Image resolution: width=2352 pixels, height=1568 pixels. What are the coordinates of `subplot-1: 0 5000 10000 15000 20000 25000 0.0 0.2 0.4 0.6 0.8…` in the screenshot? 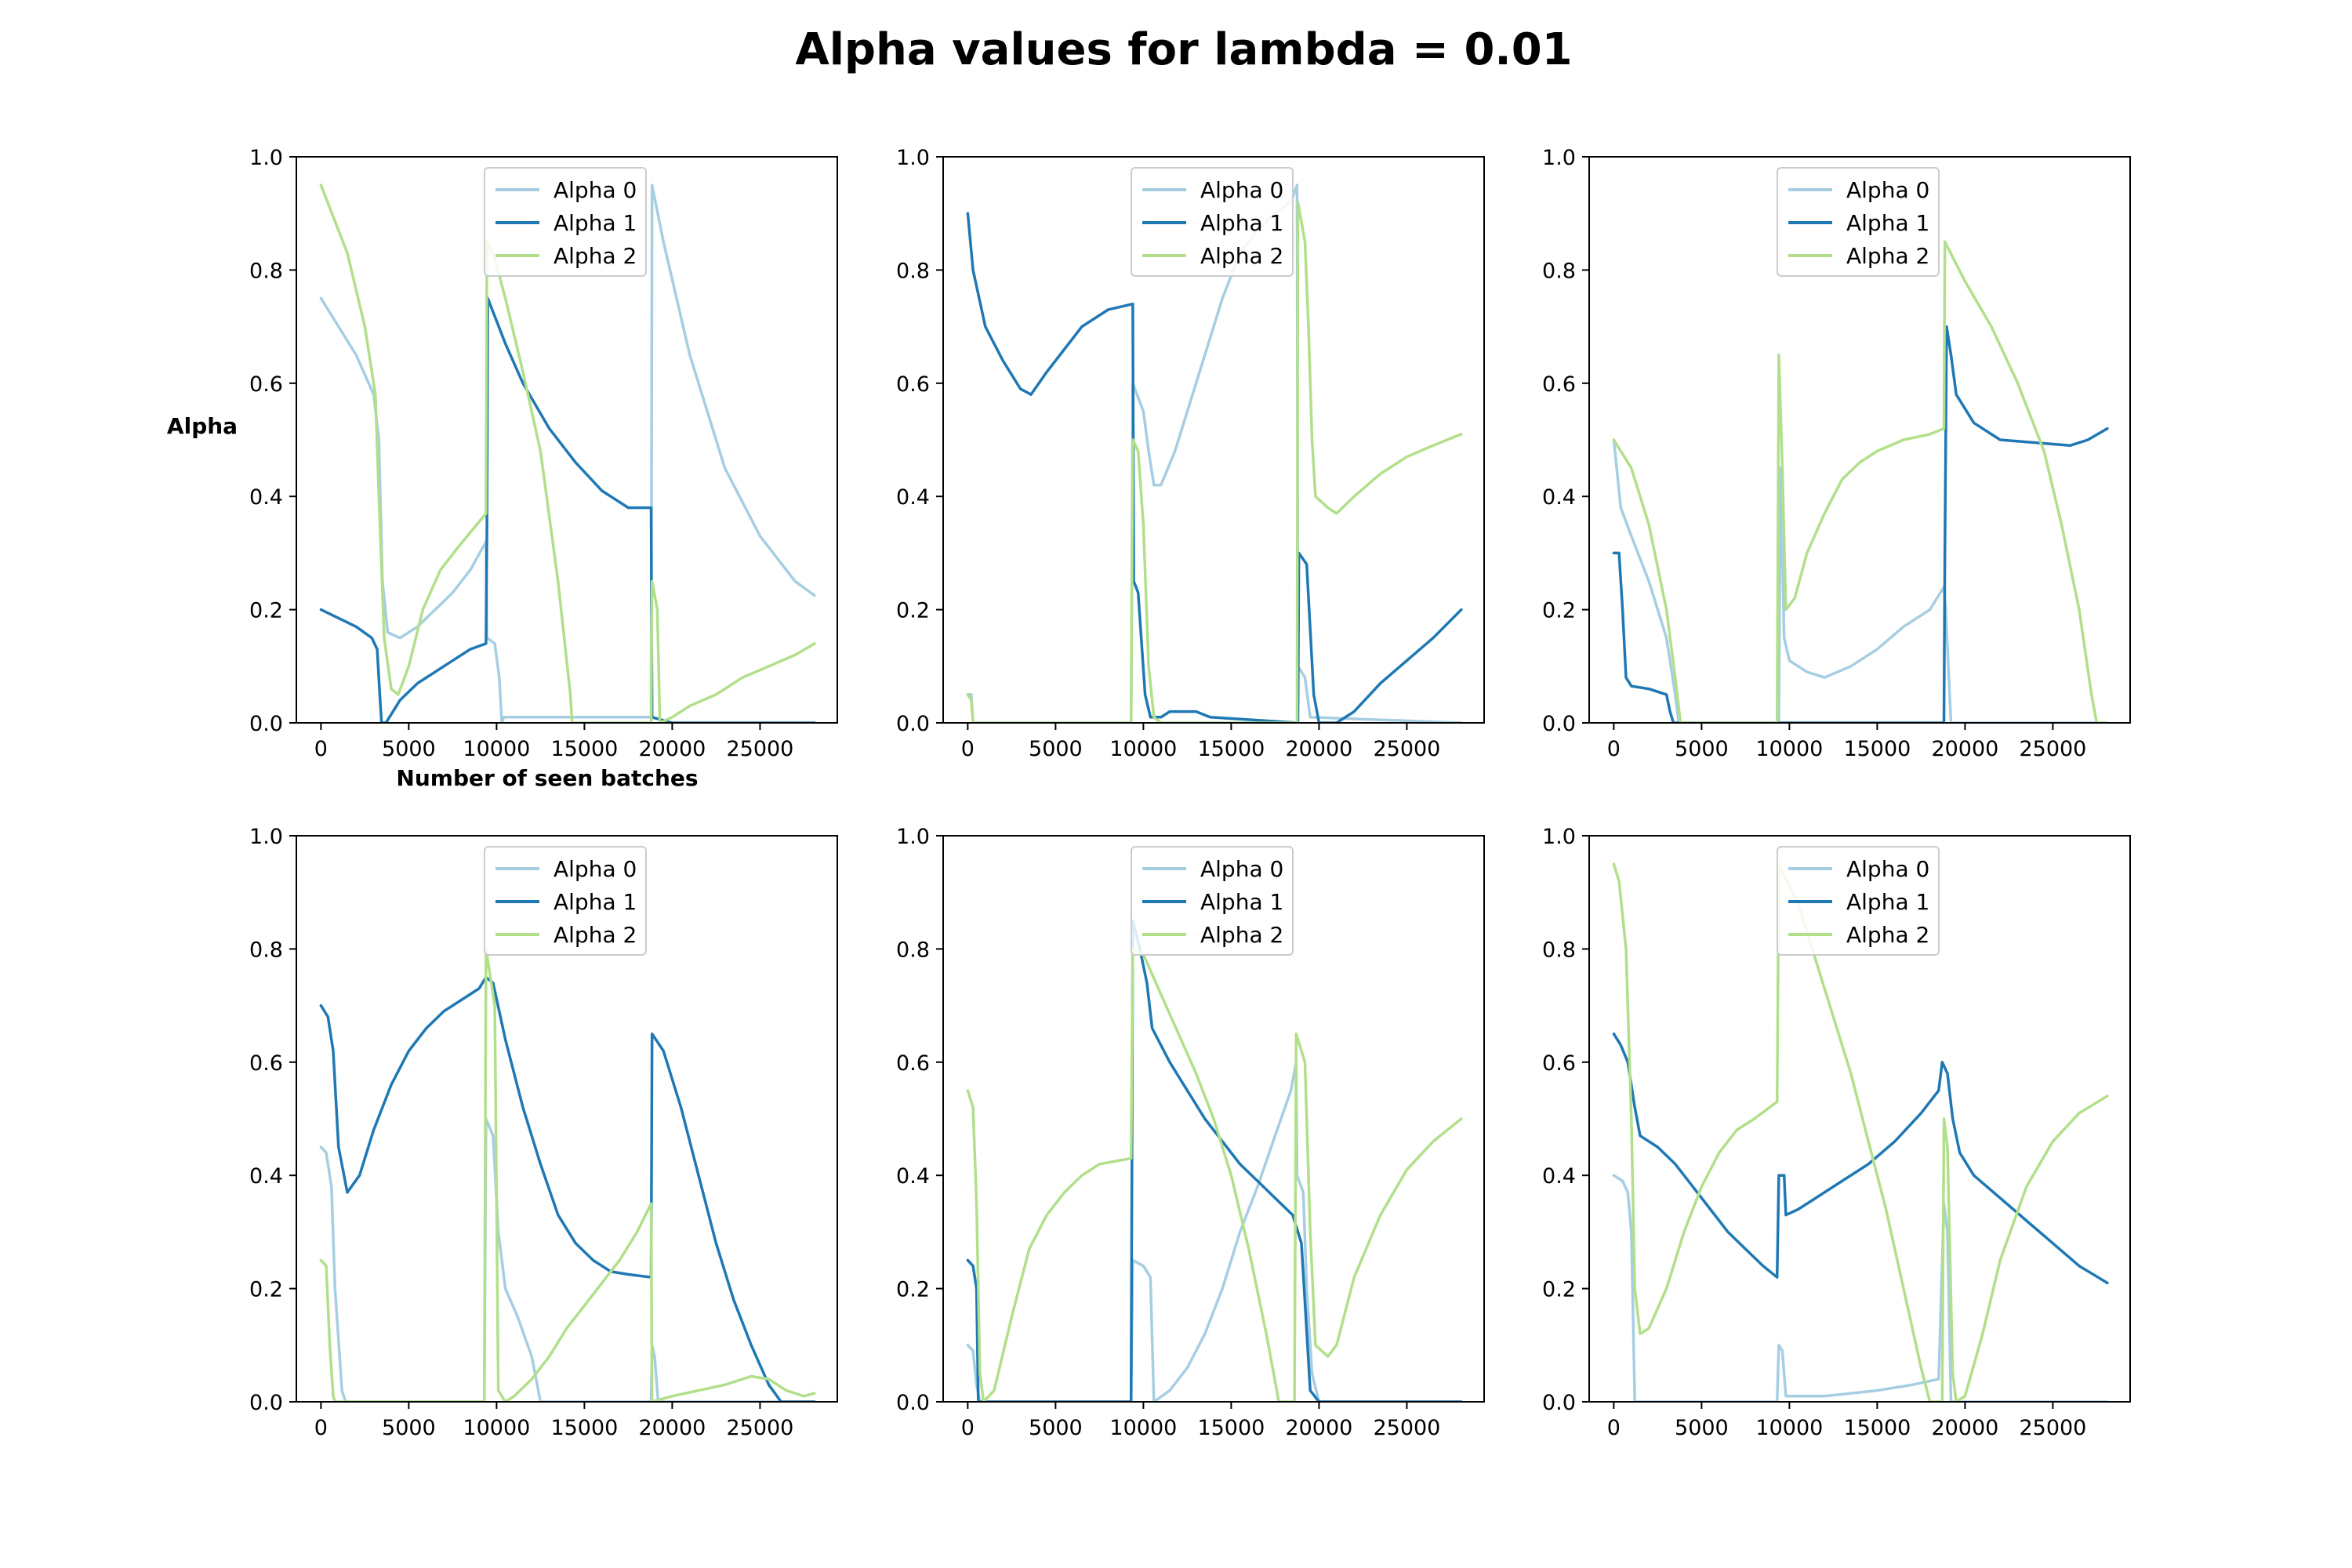 It's located at (502, 469).